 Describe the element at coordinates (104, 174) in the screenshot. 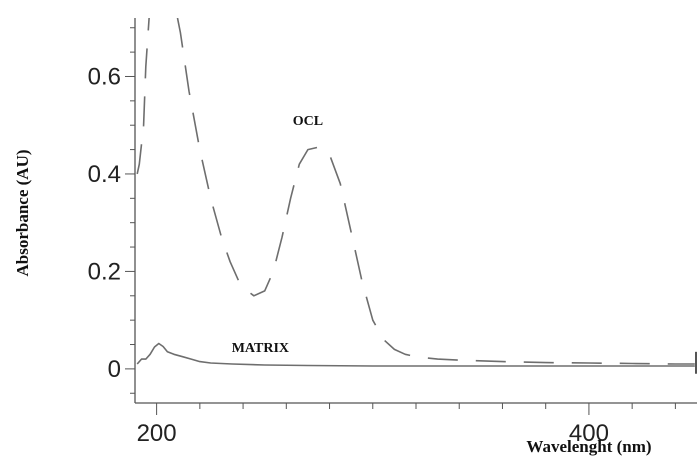

I see `y-tick-label: 0.4` at that location.